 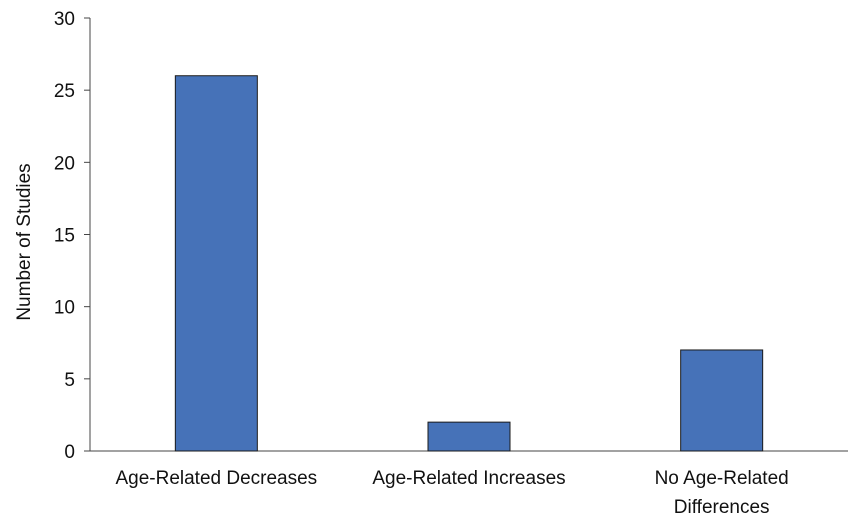 I want to click on y-tick-label: 20, so click(x=64, y=163).